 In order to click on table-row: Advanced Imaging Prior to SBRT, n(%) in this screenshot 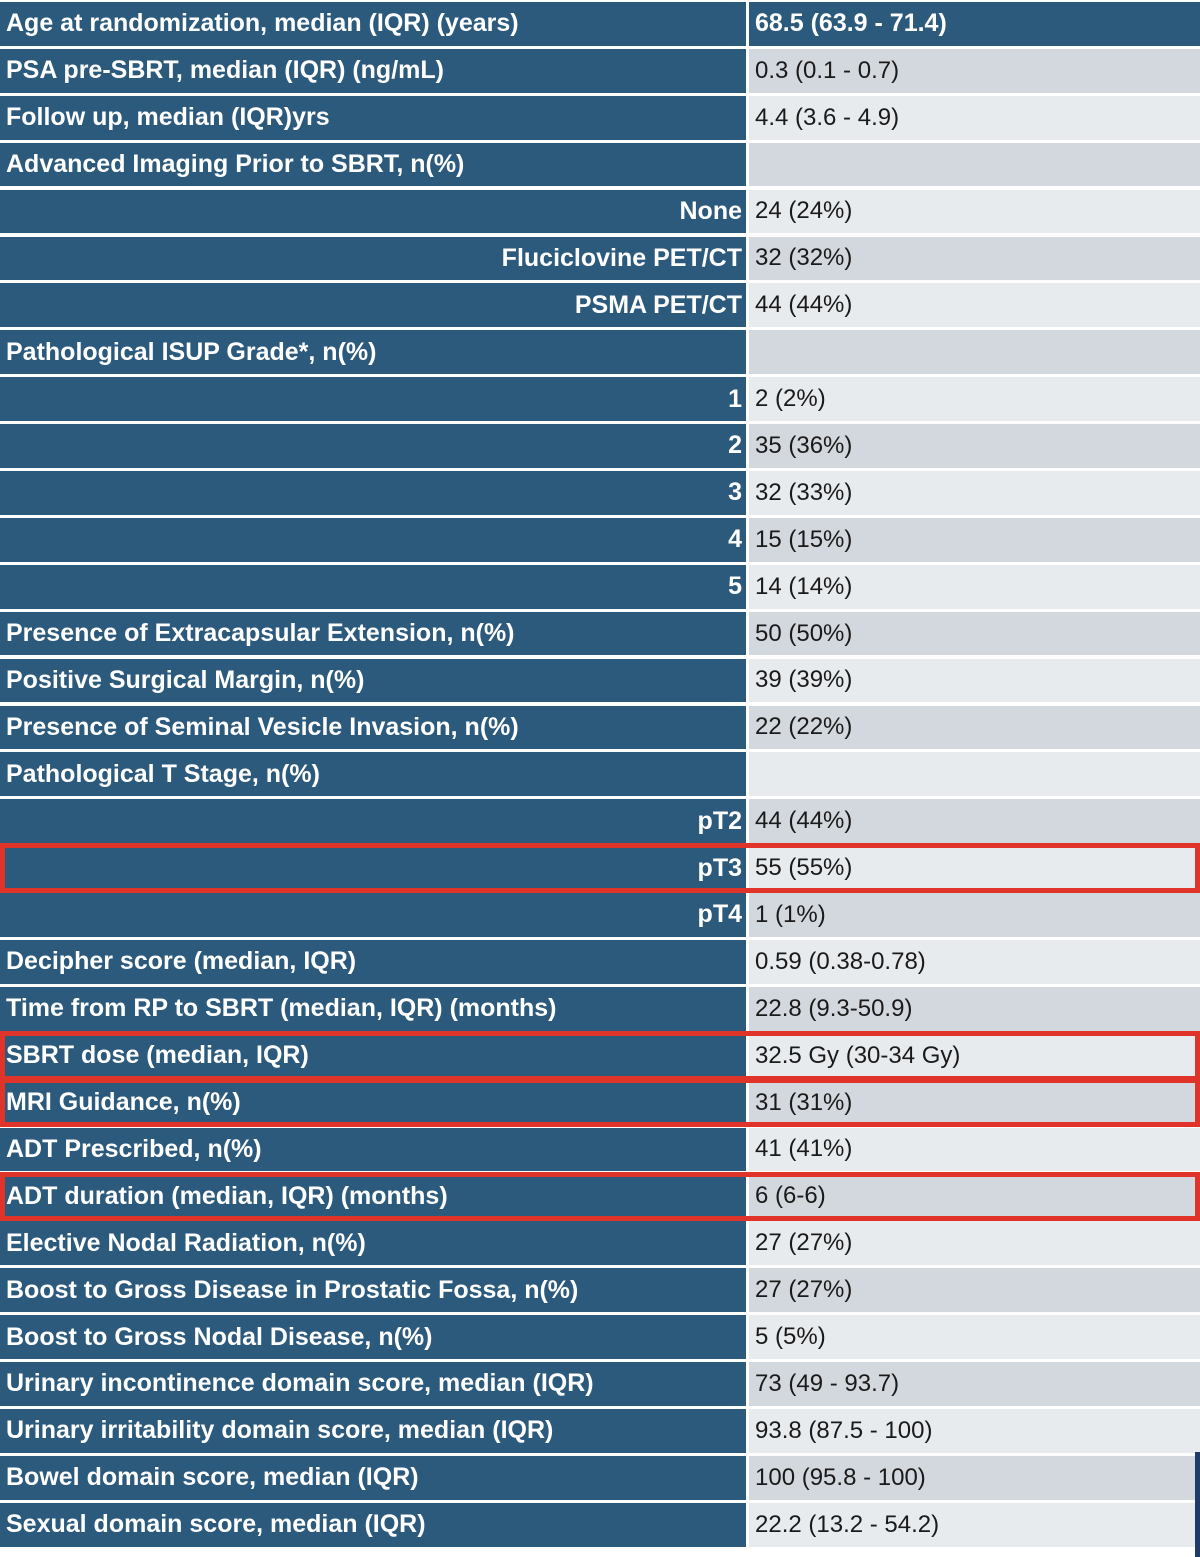, I will do `click(600, 164)`.